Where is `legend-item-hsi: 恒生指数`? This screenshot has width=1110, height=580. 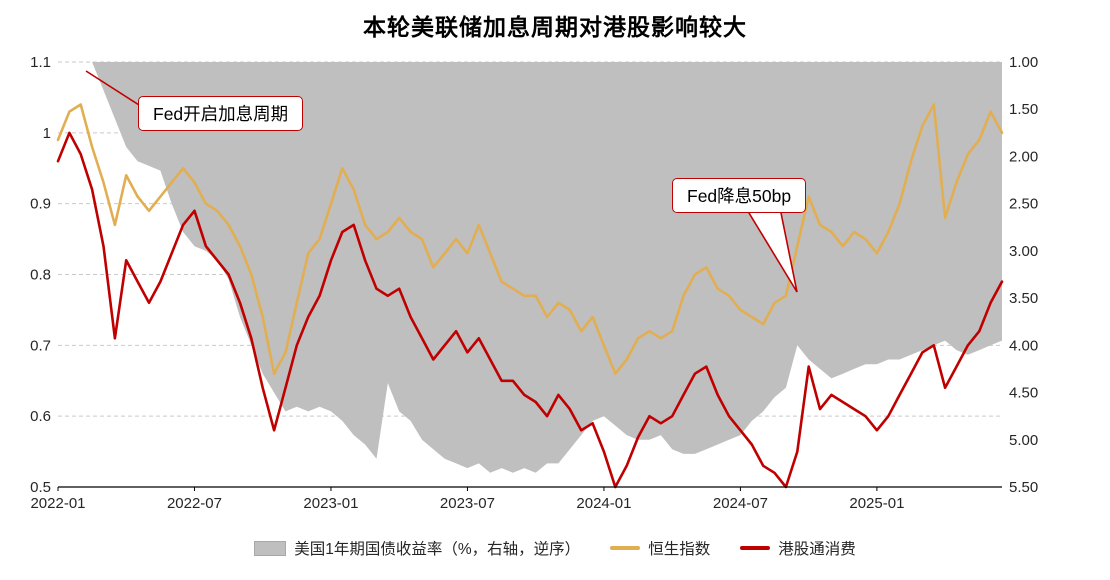 legend-item-hsi: 恒生指数 is located at coordinates (660, 548).